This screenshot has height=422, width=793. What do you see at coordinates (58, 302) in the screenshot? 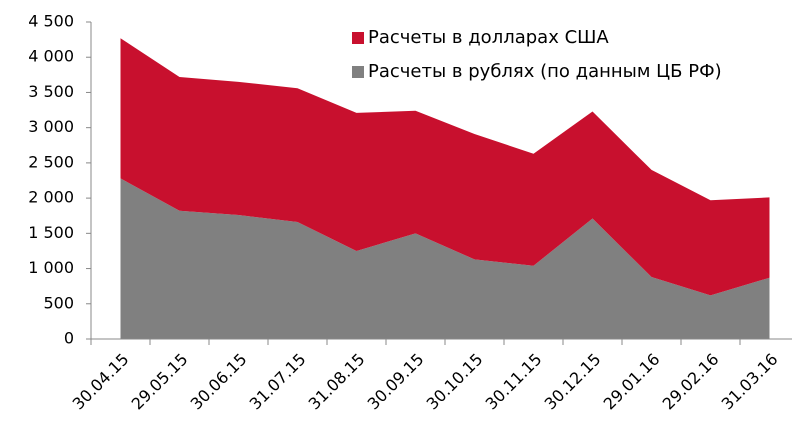
I see `y-tick-label: 500` at bounding box center [58, 302].